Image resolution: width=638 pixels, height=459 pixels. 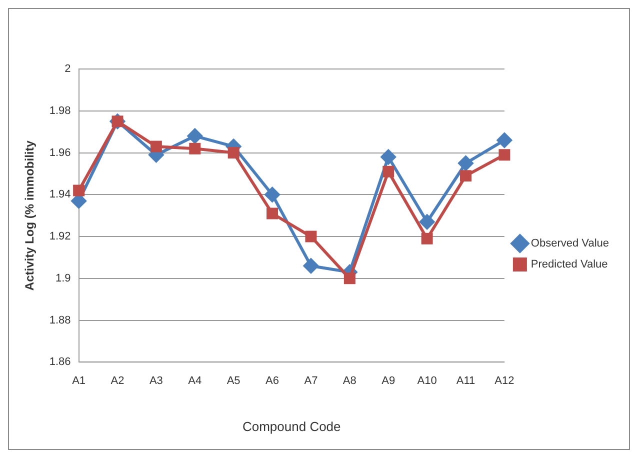 I want to click on y-tick-label: 1.92, so click(x=60, y=236).